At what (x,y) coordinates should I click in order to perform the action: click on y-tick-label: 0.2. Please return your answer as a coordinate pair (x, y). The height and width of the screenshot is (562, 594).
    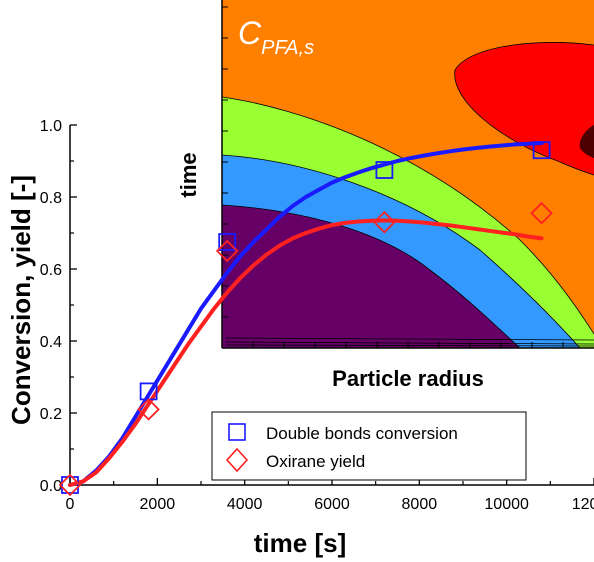
    Looking at the image, I should click on (51, 414).